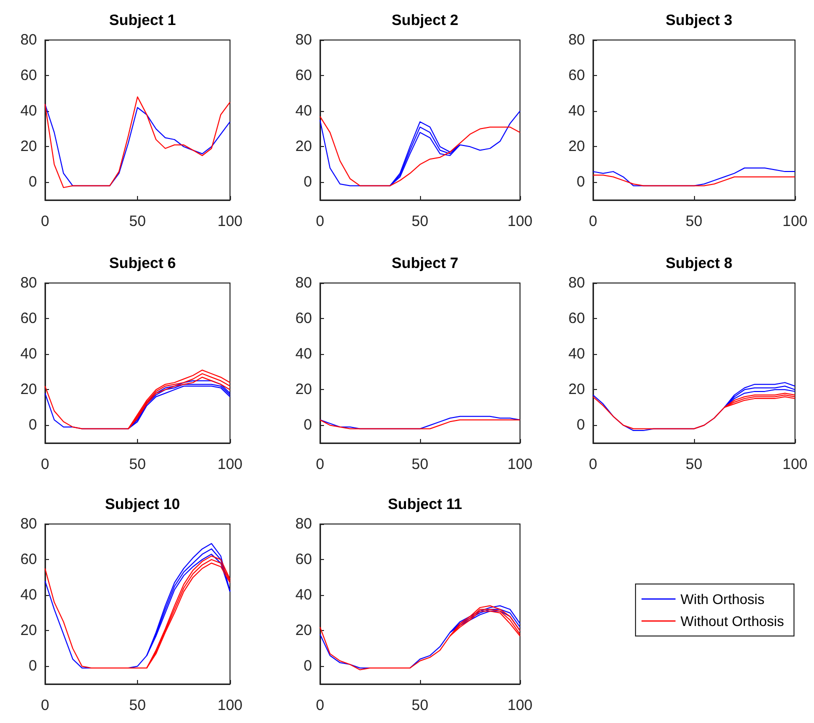 Image resolution: width=814 pixels, height=723 pixels. Describe the element at coordinates (425, 263) in the screenshot. I see `chart-title: Subject 7` at that location.